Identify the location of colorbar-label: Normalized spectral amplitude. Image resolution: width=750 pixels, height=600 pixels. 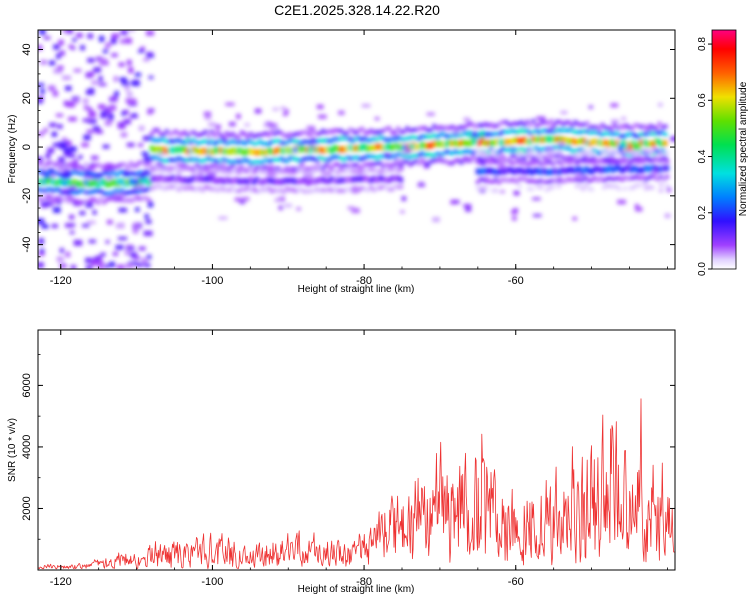
(743, 148).